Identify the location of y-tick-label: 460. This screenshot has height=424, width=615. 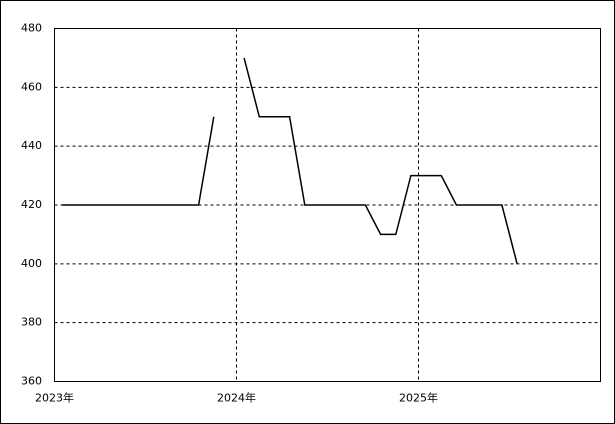
(31, 86).